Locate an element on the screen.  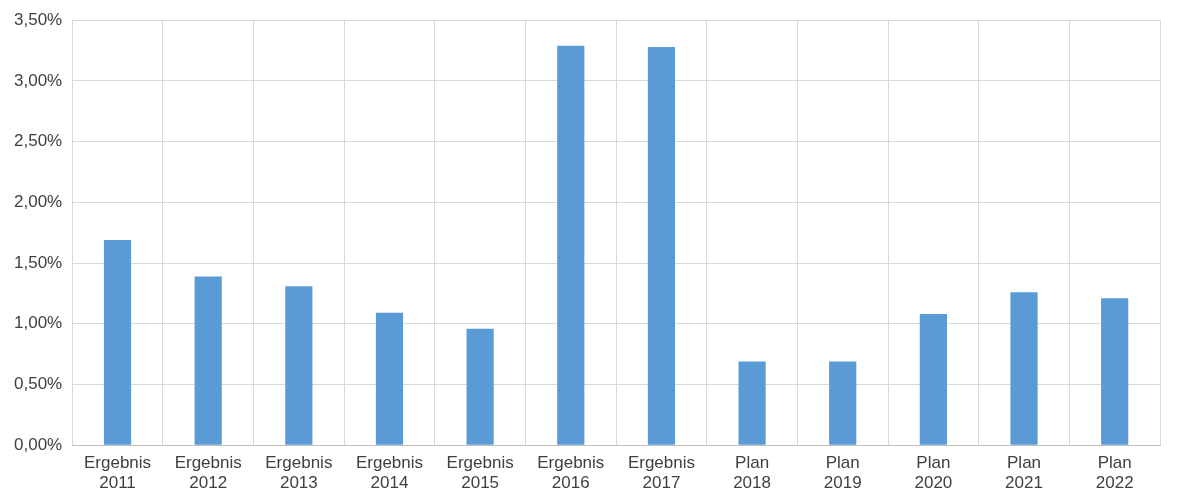
x-tick-label: Plan 2020 is located at coordinates (933, 473).